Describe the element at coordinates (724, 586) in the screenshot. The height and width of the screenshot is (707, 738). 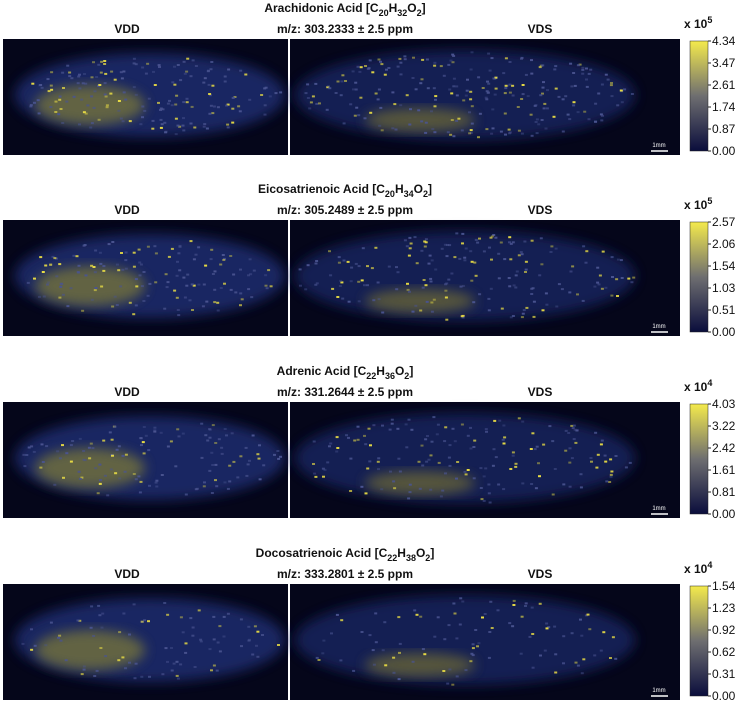
I see `colorbar-tick-label: 1.54` at that location.